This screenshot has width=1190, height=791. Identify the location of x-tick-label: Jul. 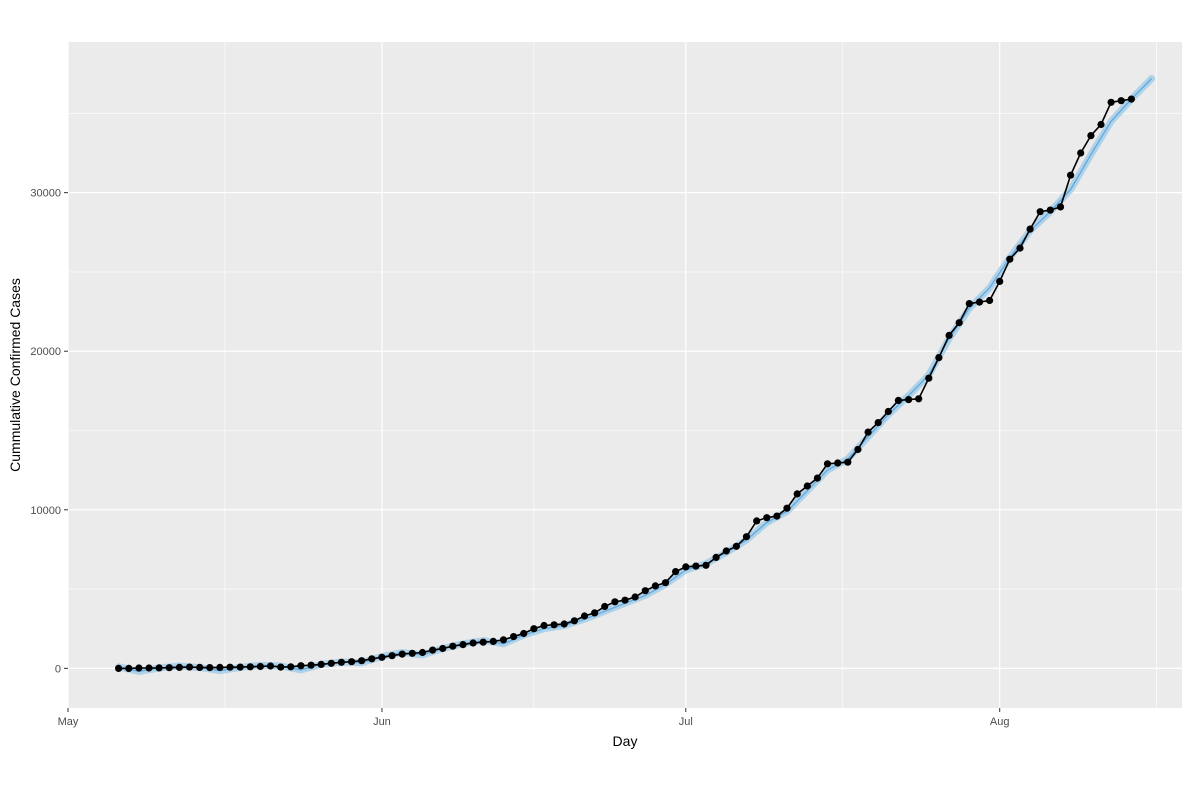
(686, 722).